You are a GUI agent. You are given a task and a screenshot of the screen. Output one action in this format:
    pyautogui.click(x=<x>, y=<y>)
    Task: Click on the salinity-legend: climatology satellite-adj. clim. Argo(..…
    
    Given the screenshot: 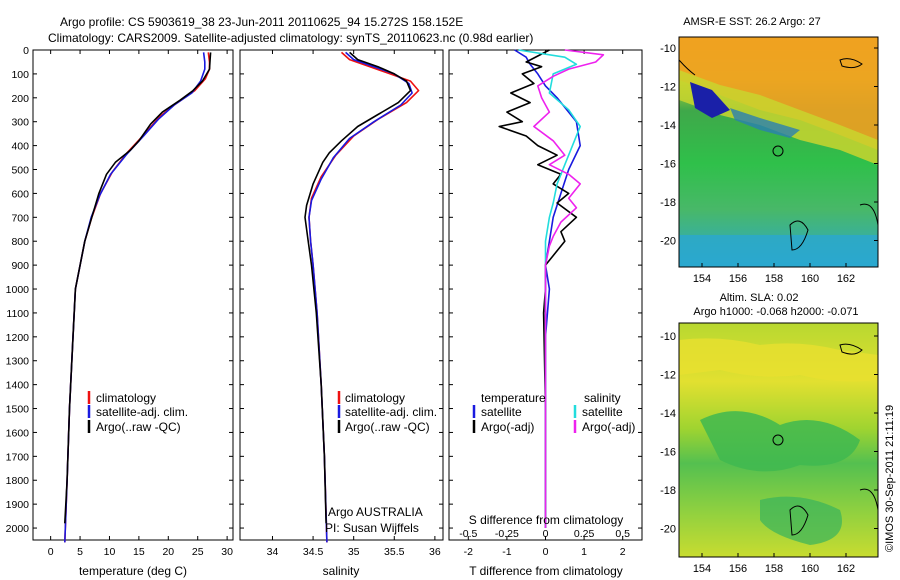 What is the action you would take?
    pyautogui.click(x=387, y=412)
    